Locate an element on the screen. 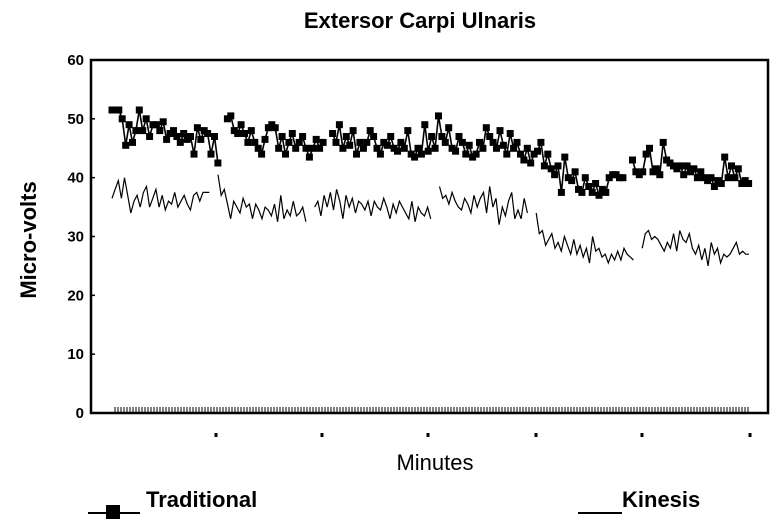 The height and width of the screenshot is (530, 784). series-traditional is located at coordinates (430, 152).